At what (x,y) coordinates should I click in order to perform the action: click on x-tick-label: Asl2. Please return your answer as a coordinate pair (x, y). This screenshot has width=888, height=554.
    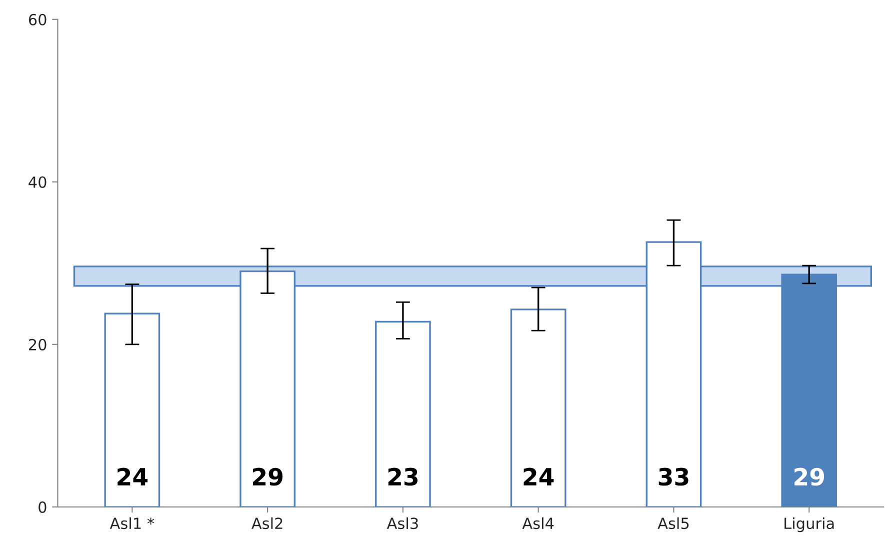
    Looking at the image, I should click on (266, 523).